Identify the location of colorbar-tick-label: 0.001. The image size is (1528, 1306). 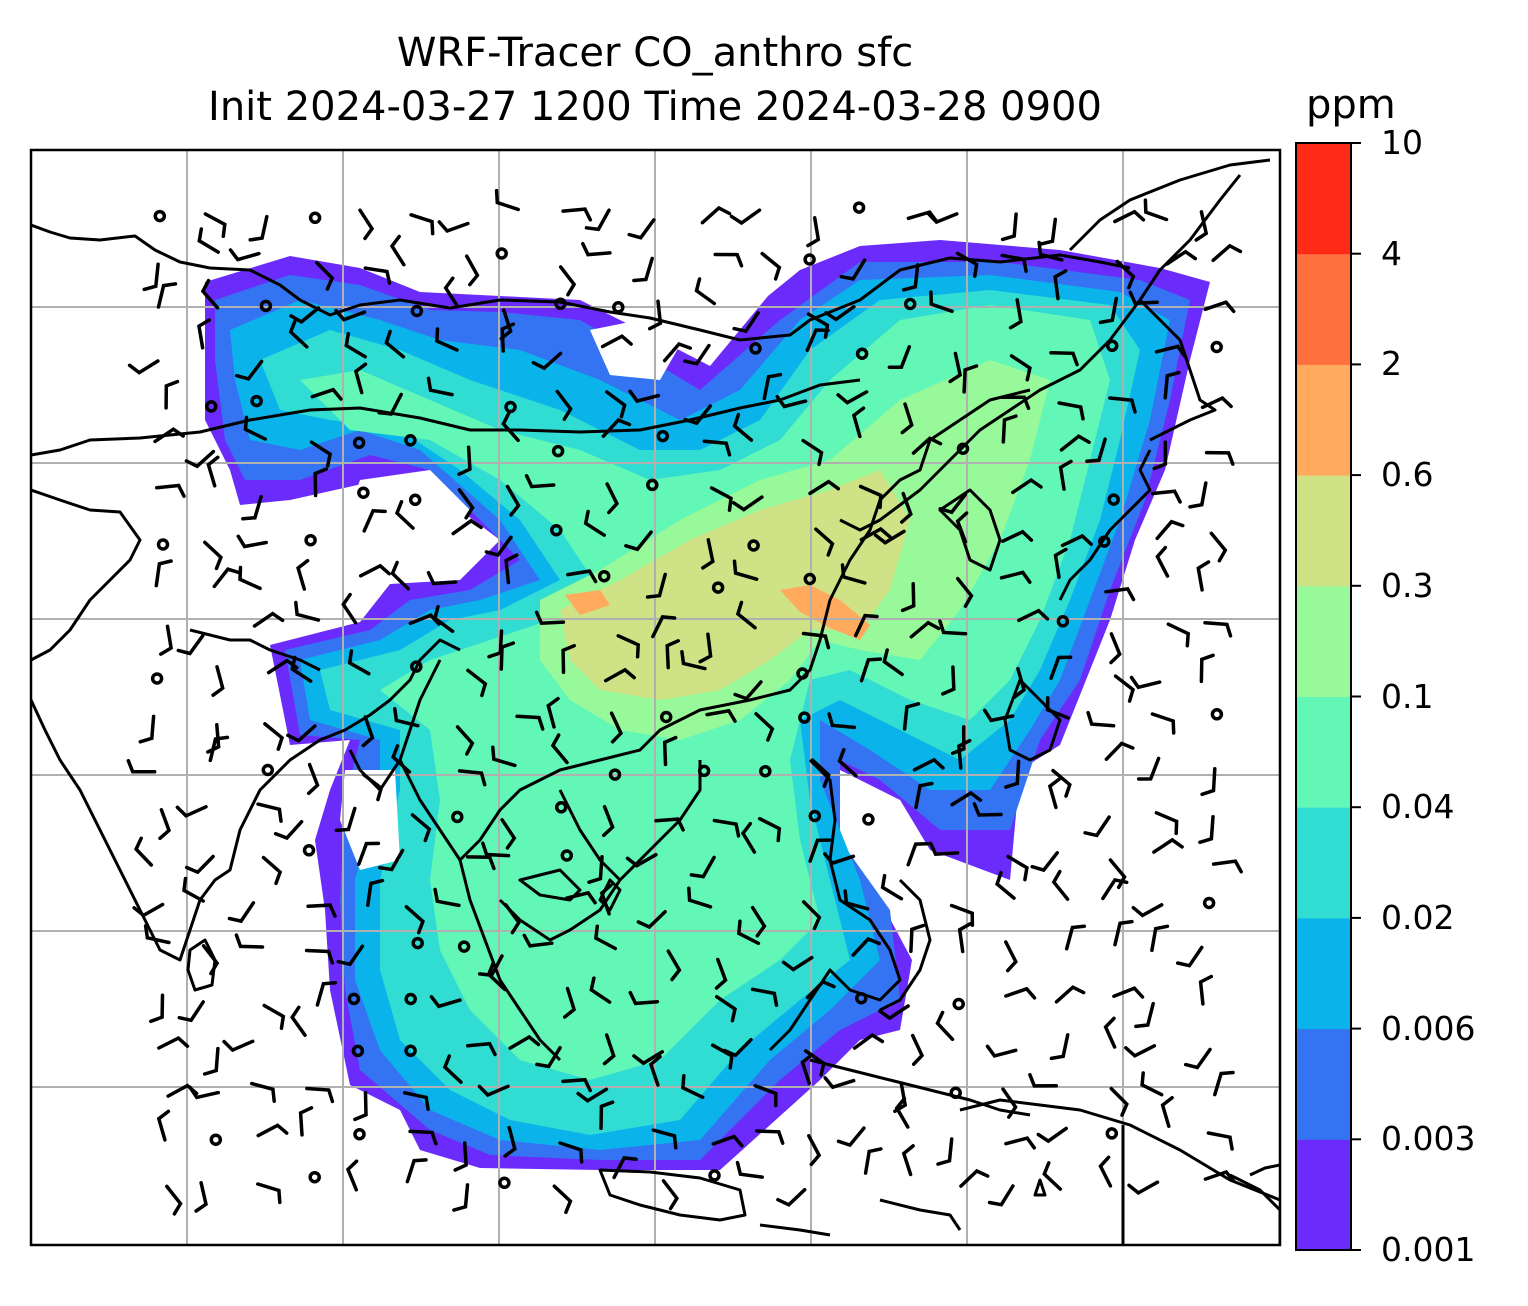
(1428, 1249).